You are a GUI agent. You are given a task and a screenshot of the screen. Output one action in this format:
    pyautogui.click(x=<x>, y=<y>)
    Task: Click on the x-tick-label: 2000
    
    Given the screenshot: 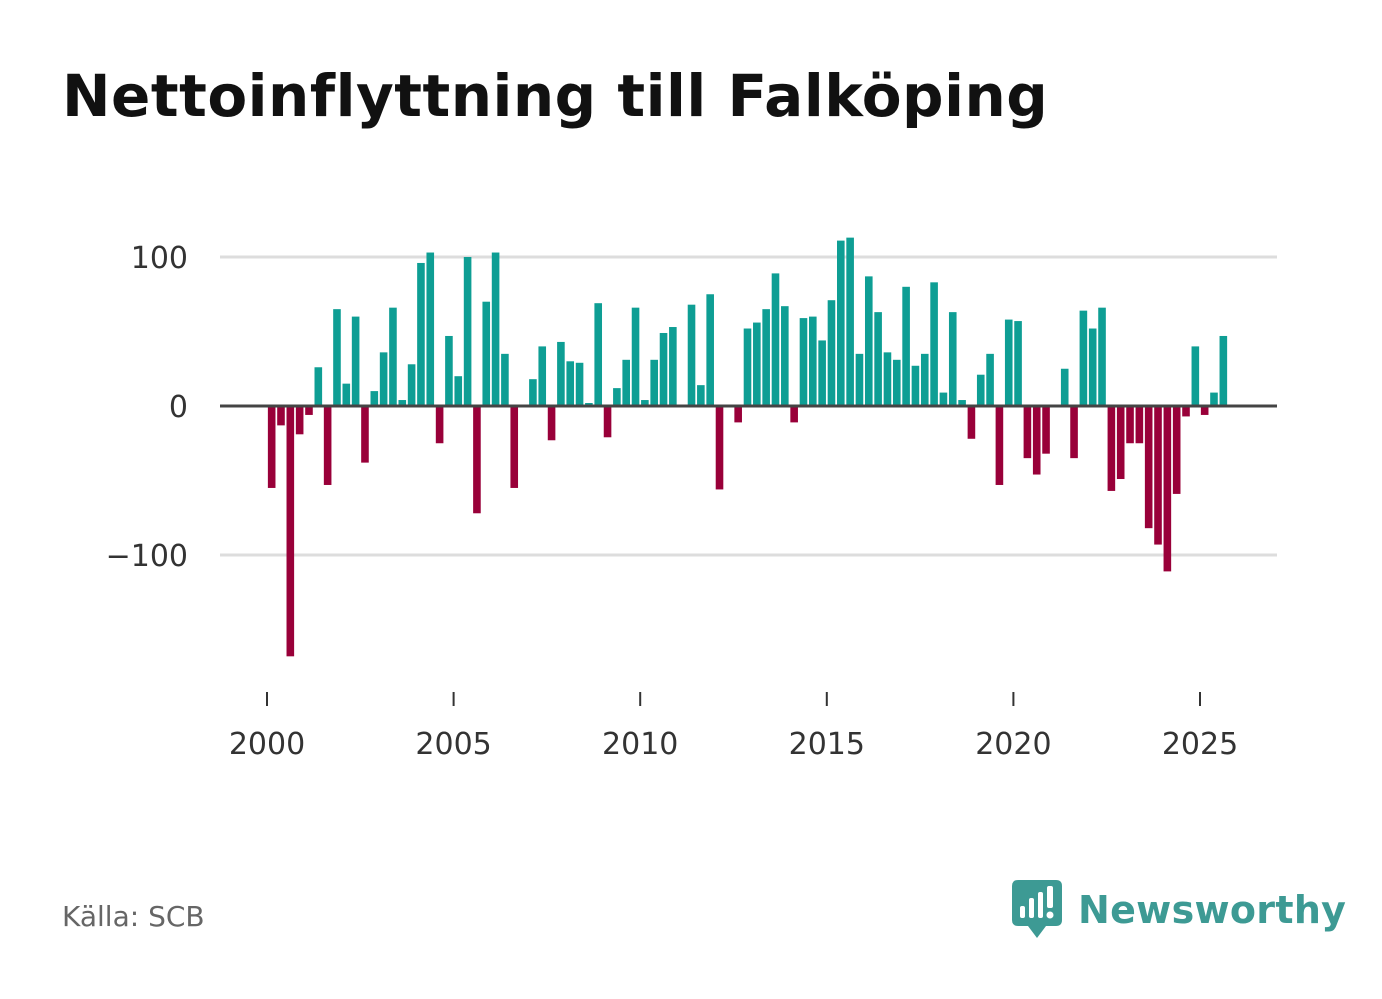 What is the action you would take?
    pyautogui.click(x=267, y=744)
    